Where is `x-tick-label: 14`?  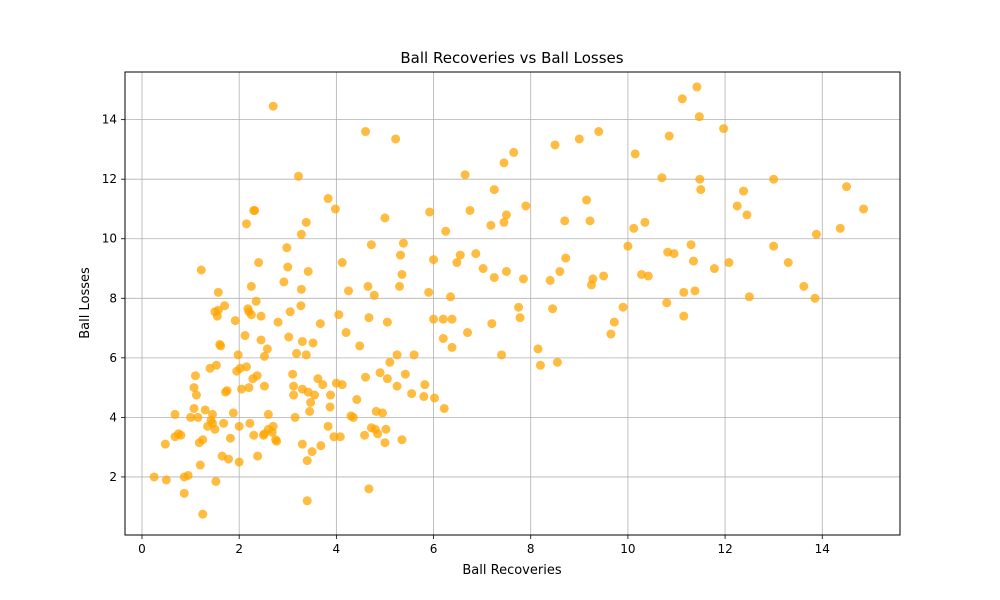 x-tick-label: 14 is located at coordinates (822, 549).